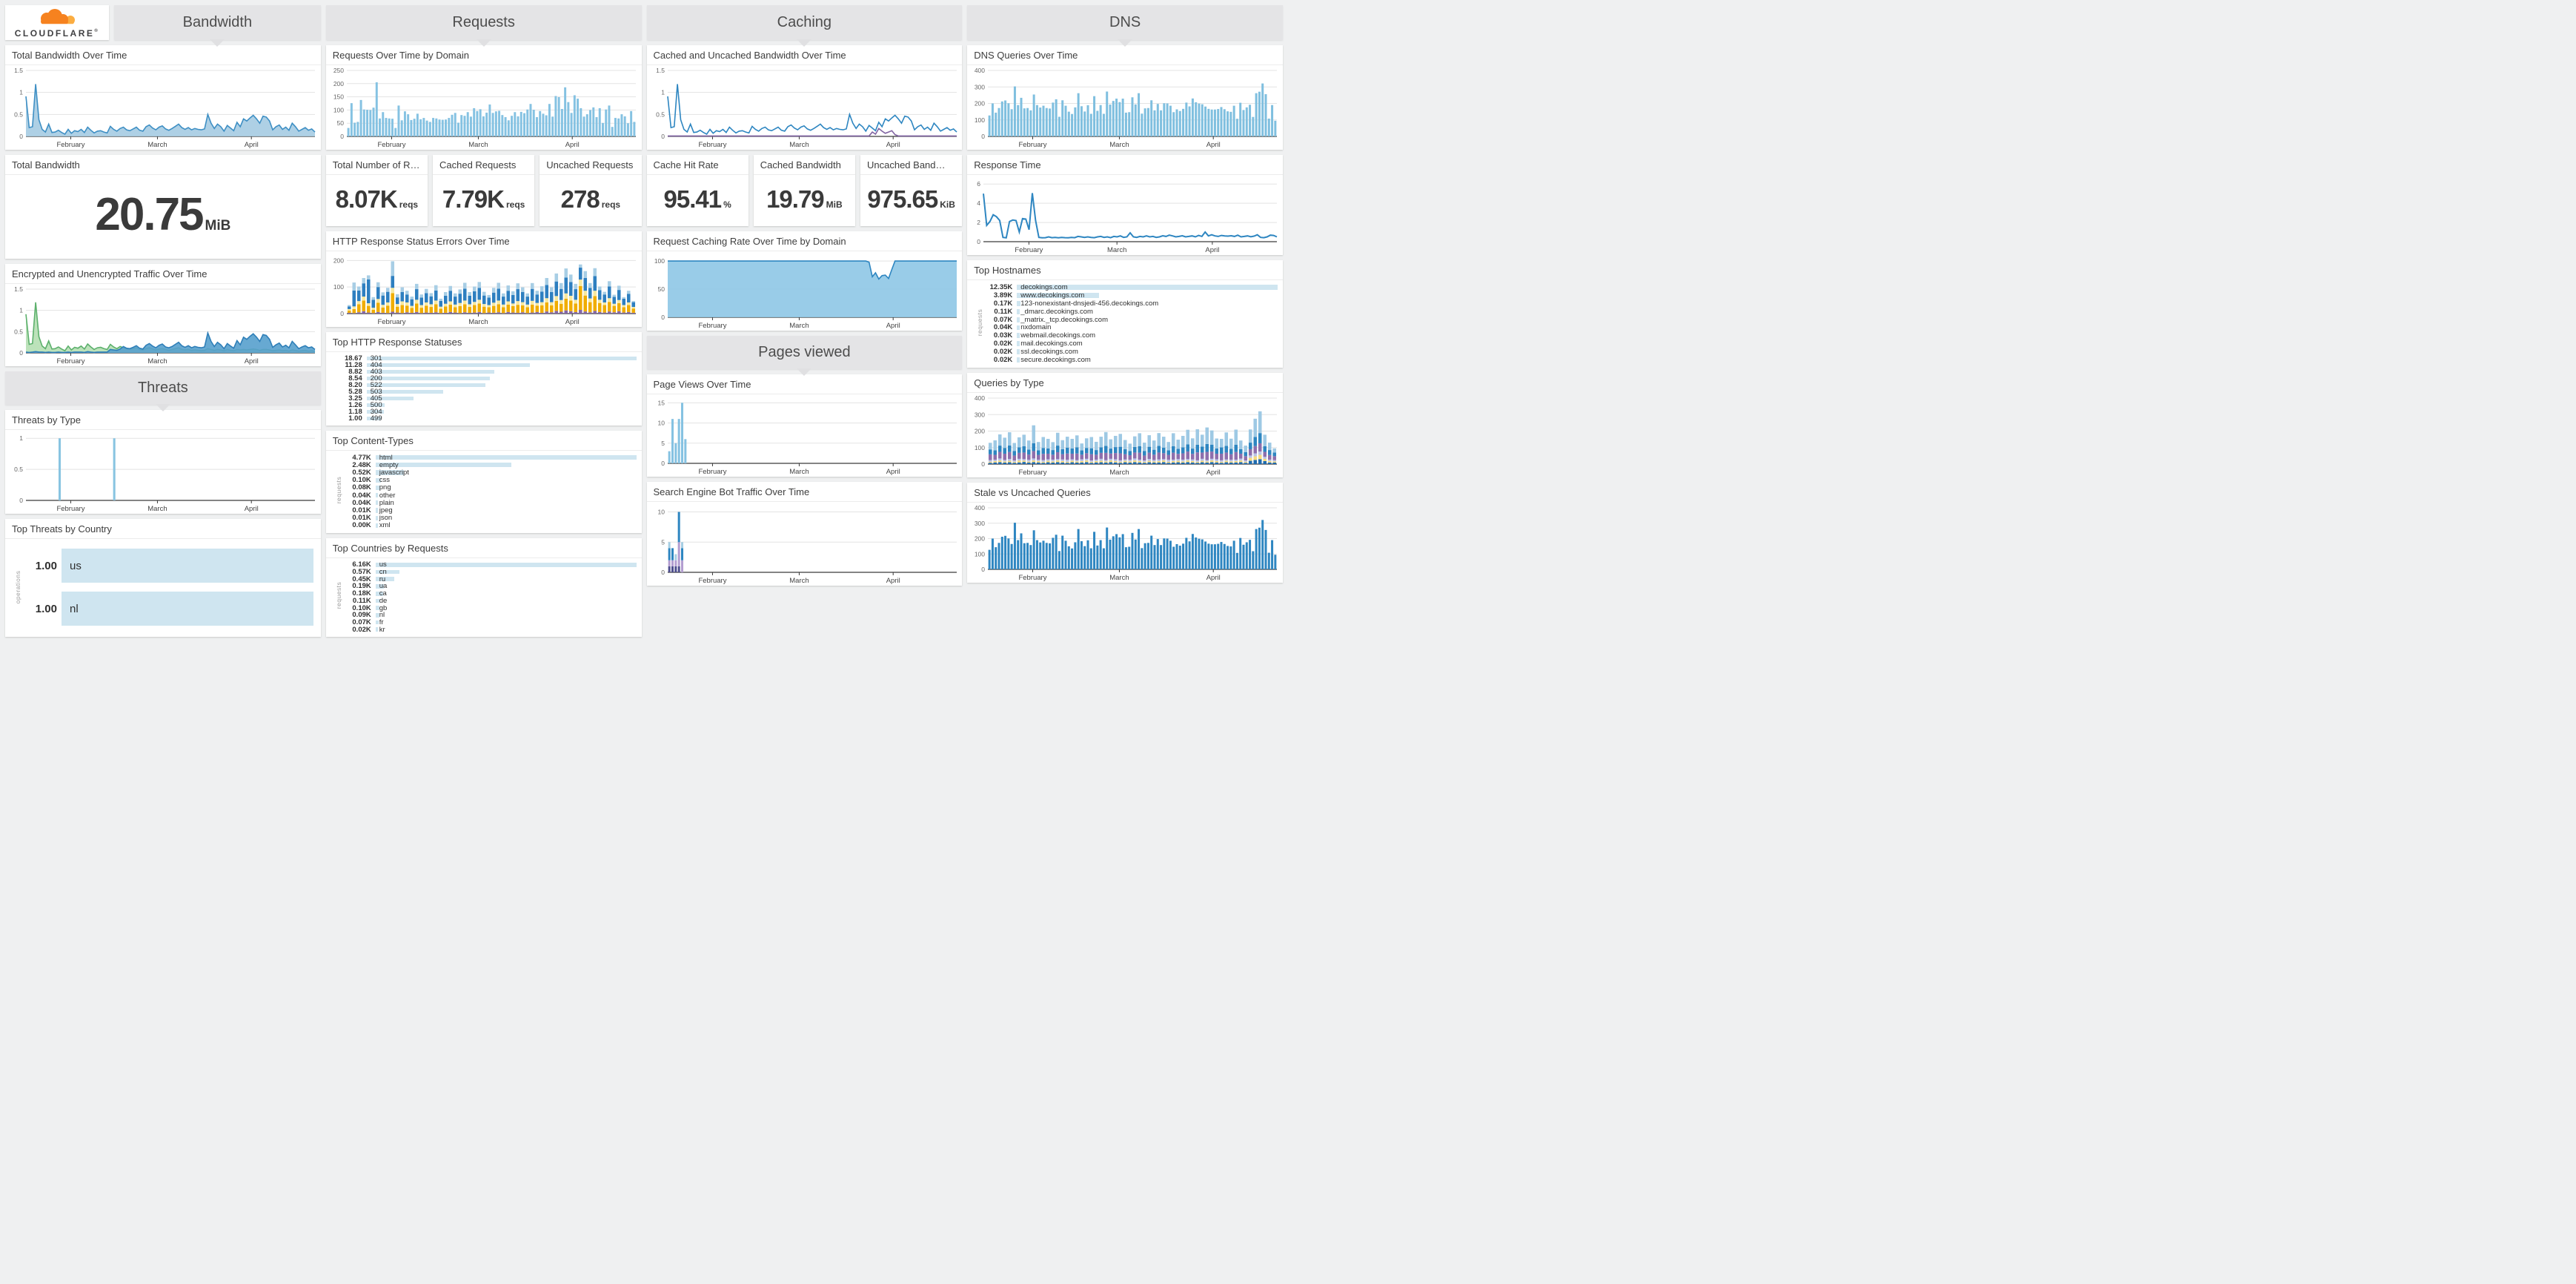 The width and height of the screenshot is (2576, 1284). I want to click on list-row-label: css, so click(384, 480).